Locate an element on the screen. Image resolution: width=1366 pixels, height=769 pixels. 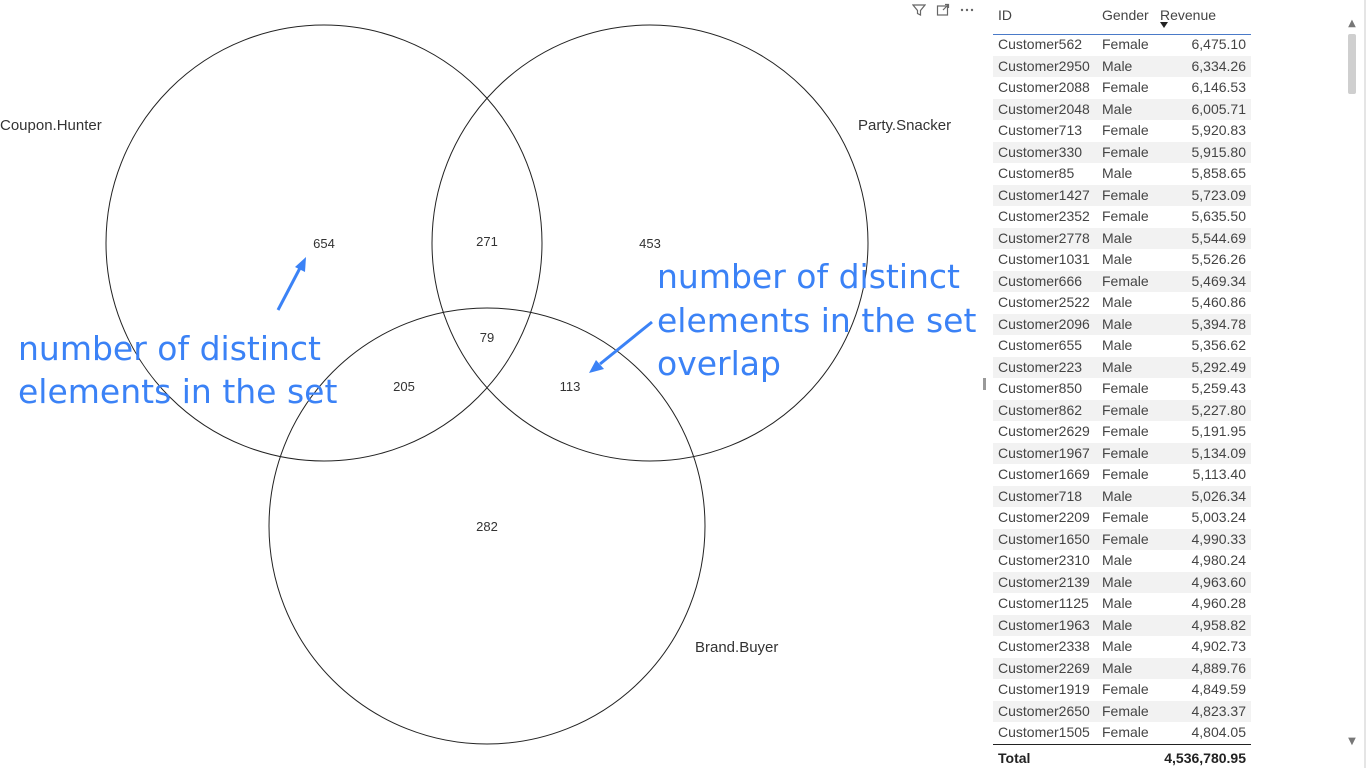
revenue-cell: 6,146.53 is located at coordinates (1219, 87).